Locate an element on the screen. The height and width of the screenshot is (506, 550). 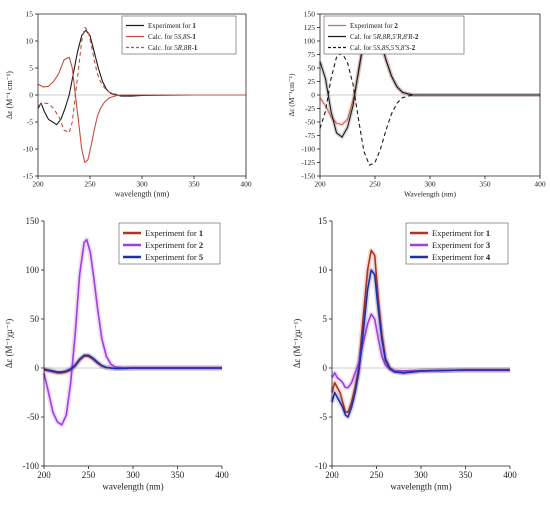
y-tick-label: -125 is located at coordinates (308, 162).